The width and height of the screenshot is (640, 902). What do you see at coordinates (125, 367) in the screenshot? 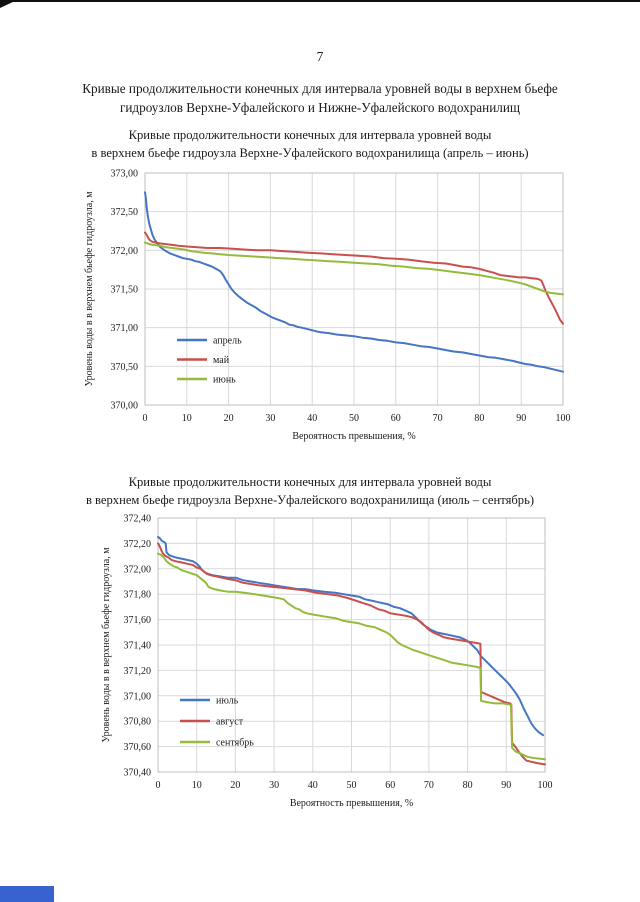
I see `y-tick-label: 370,50` at bounding box center [125, 367].